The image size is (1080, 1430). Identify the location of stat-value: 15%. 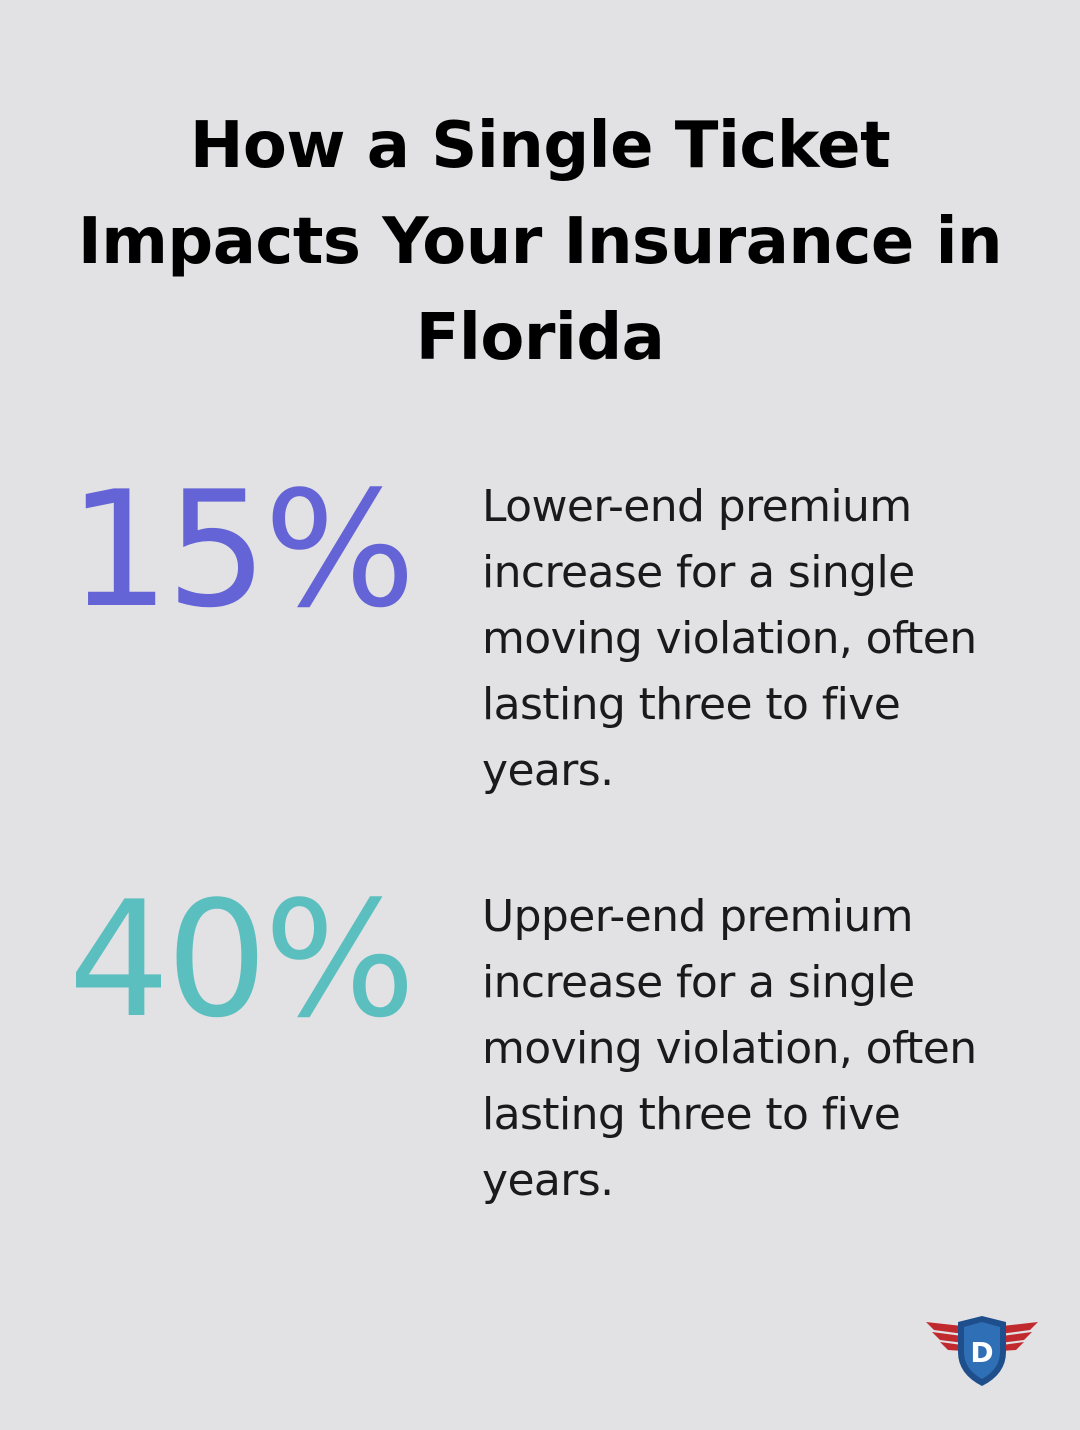
(242, 549).